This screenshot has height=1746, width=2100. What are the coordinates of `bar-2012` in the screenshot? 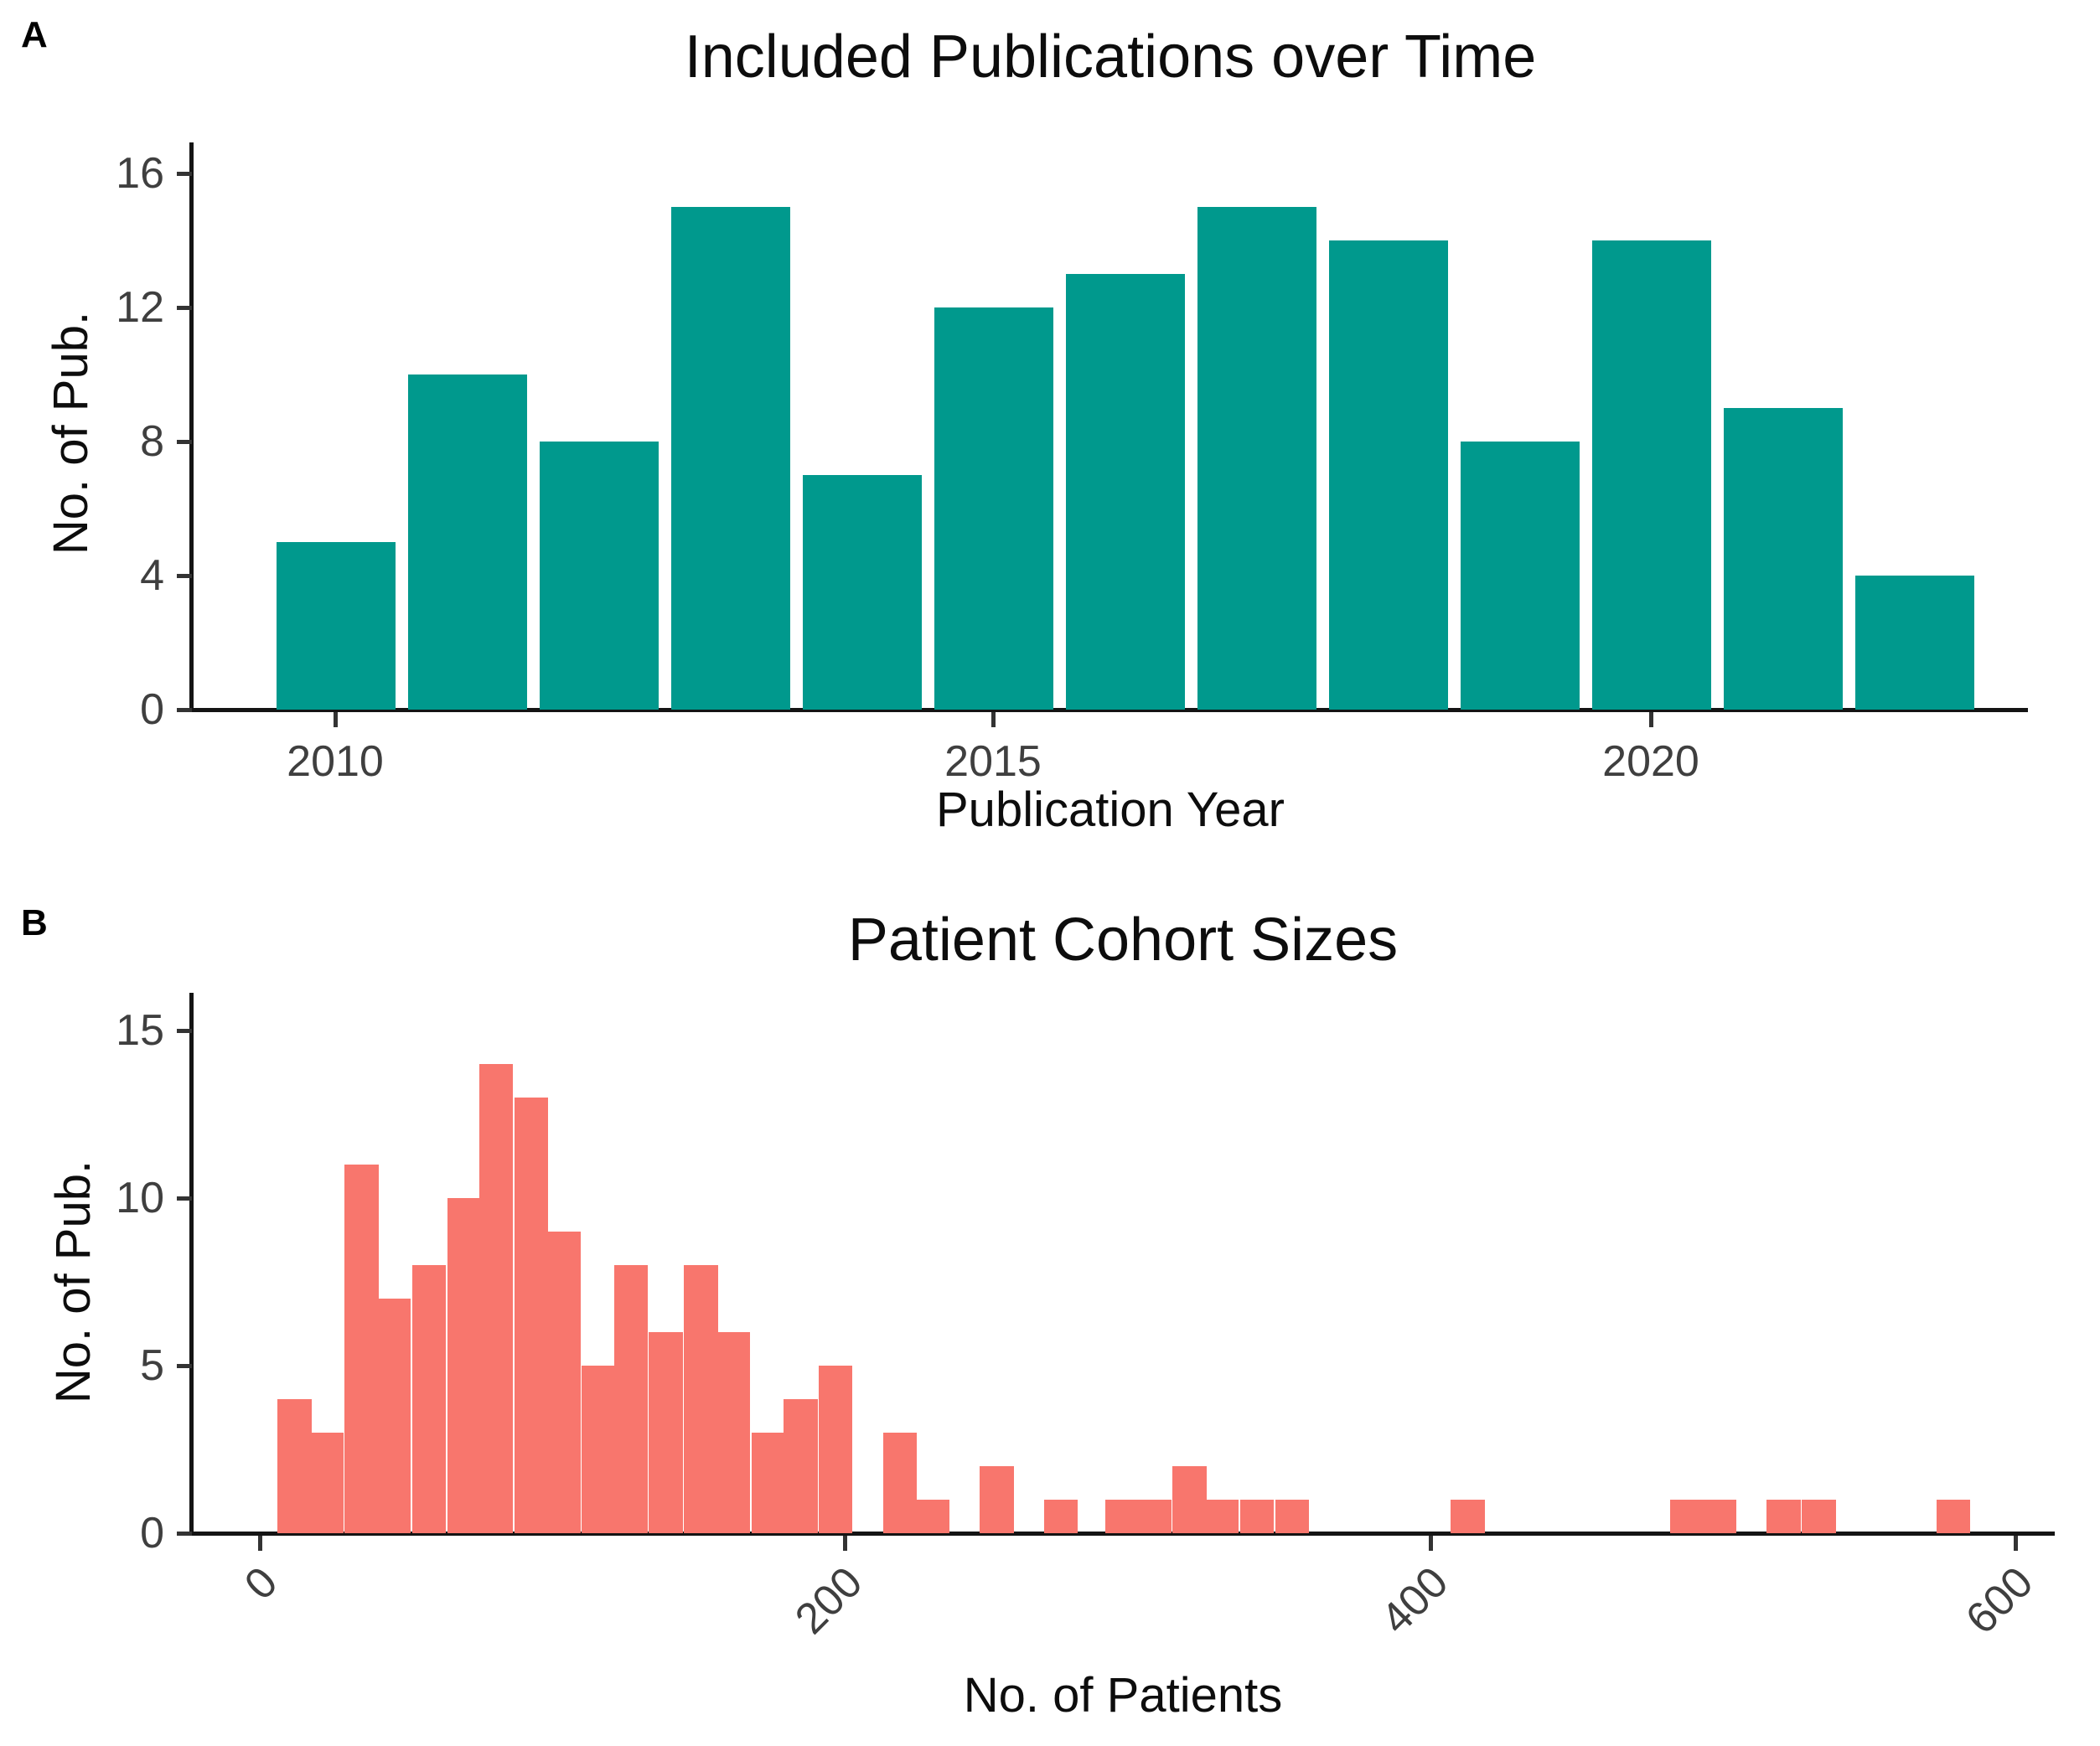 It's located at (599, 576).